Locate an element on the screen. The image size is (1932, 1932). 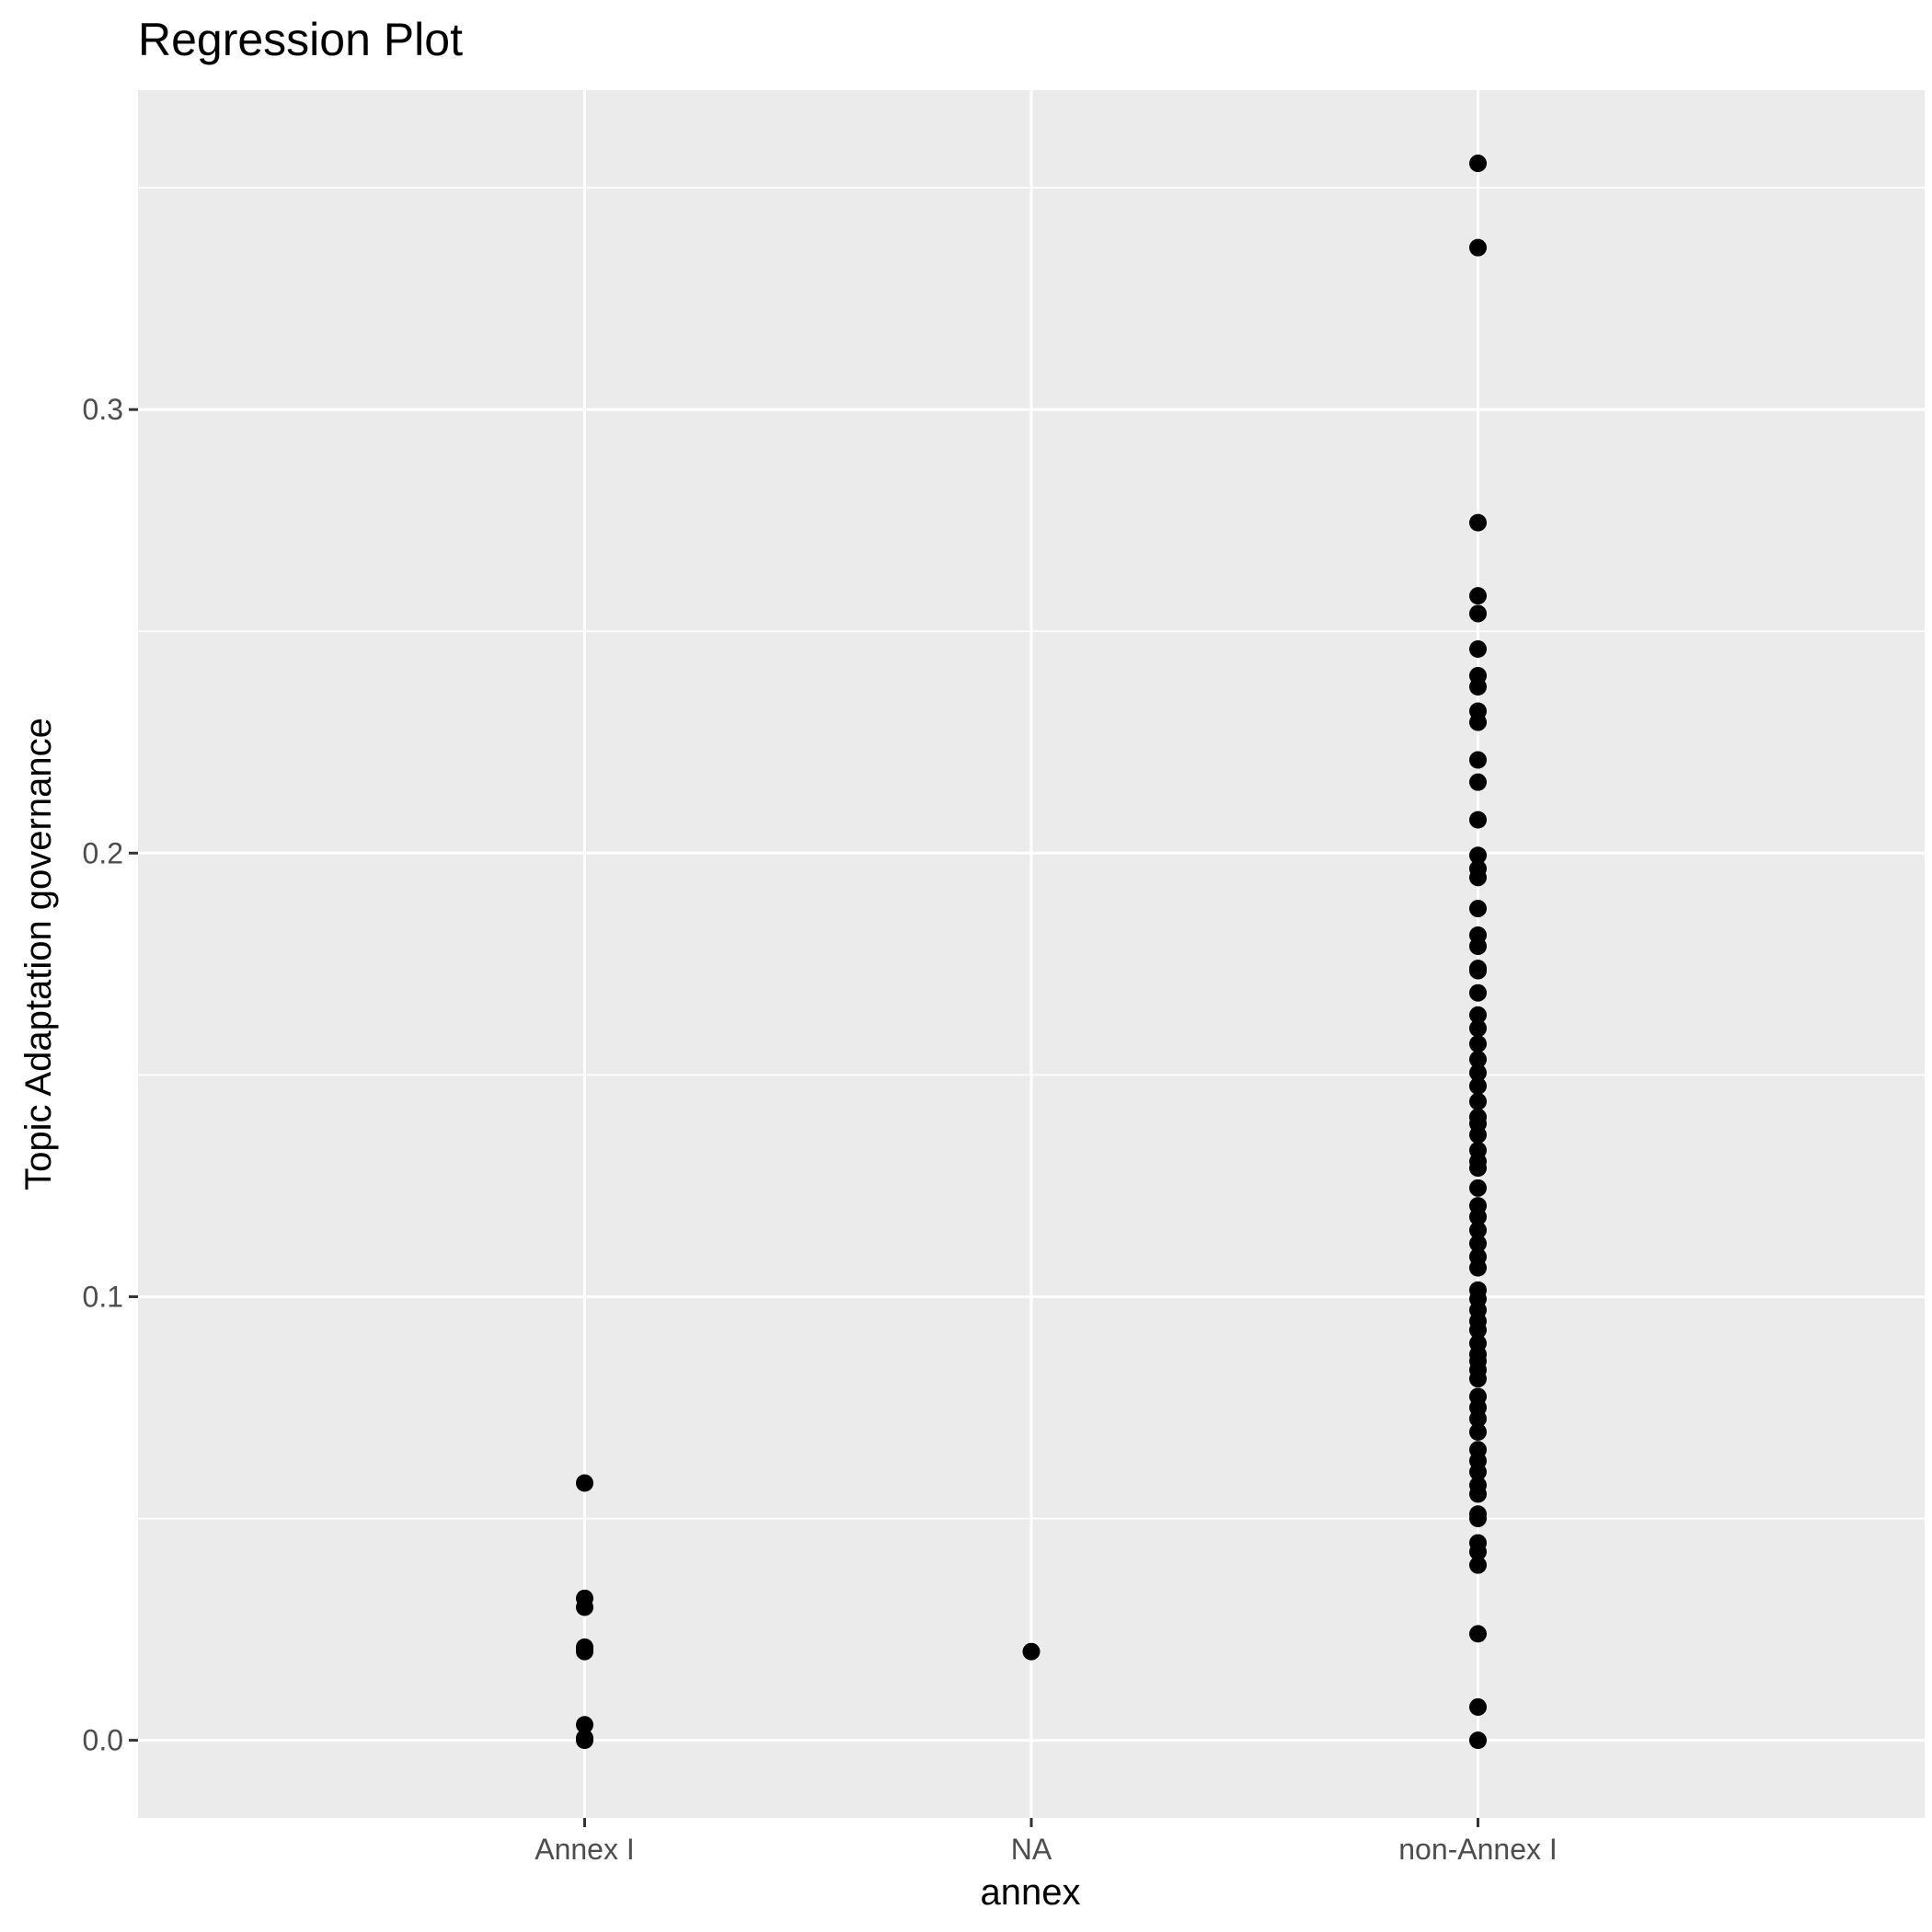
y-axis: 0.0 0.1 0.2 0.3 is located at coordinates (110, 1075).